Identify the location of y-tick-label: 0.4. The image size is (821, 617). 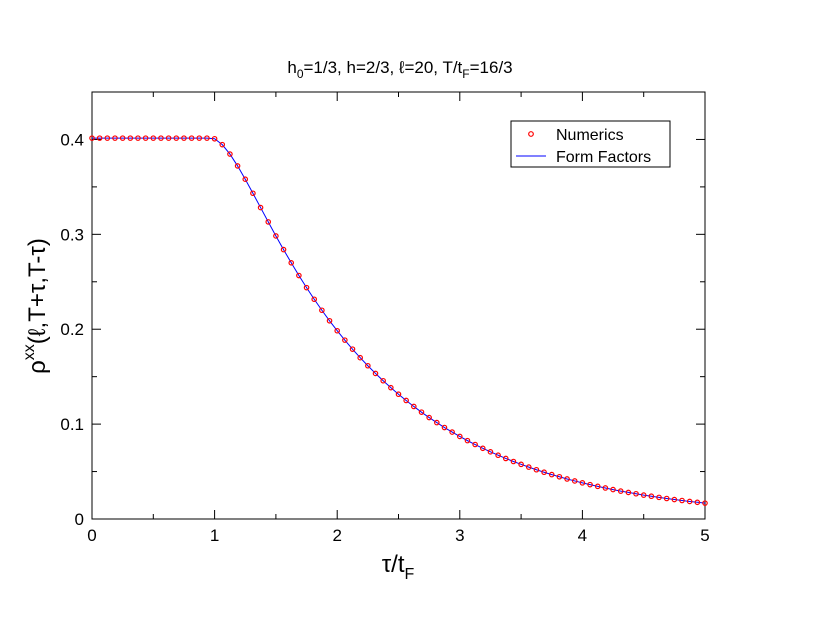
(72, 139).